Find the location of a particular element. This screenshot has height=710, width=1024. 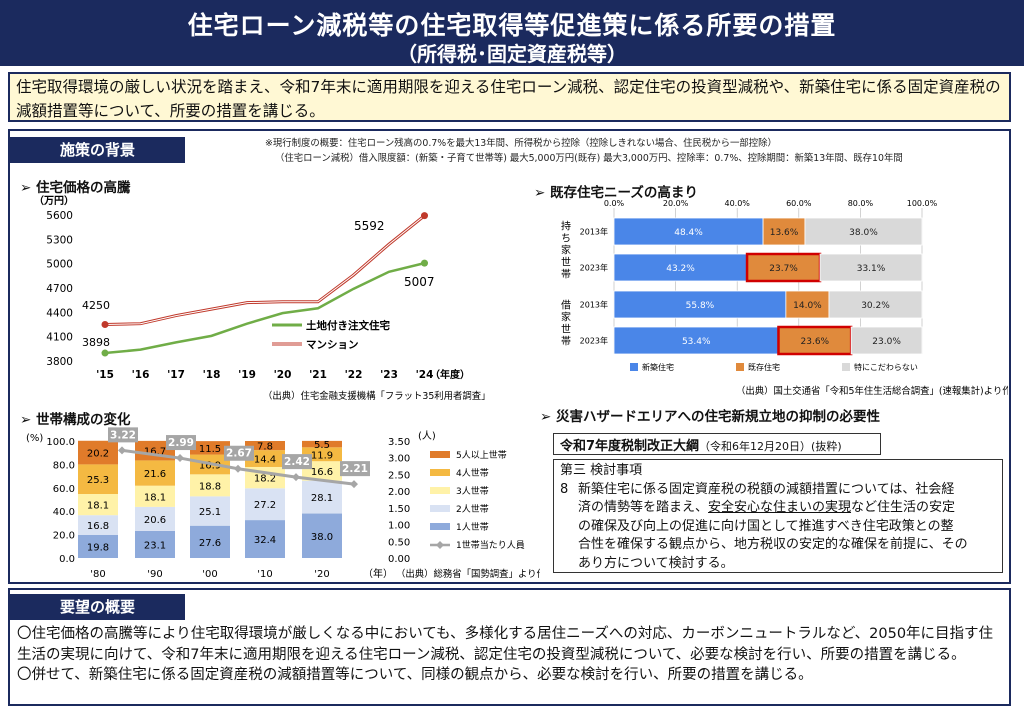

page-subtitle: （所得税･固定資産税等） is located at coordinates (512, 54).